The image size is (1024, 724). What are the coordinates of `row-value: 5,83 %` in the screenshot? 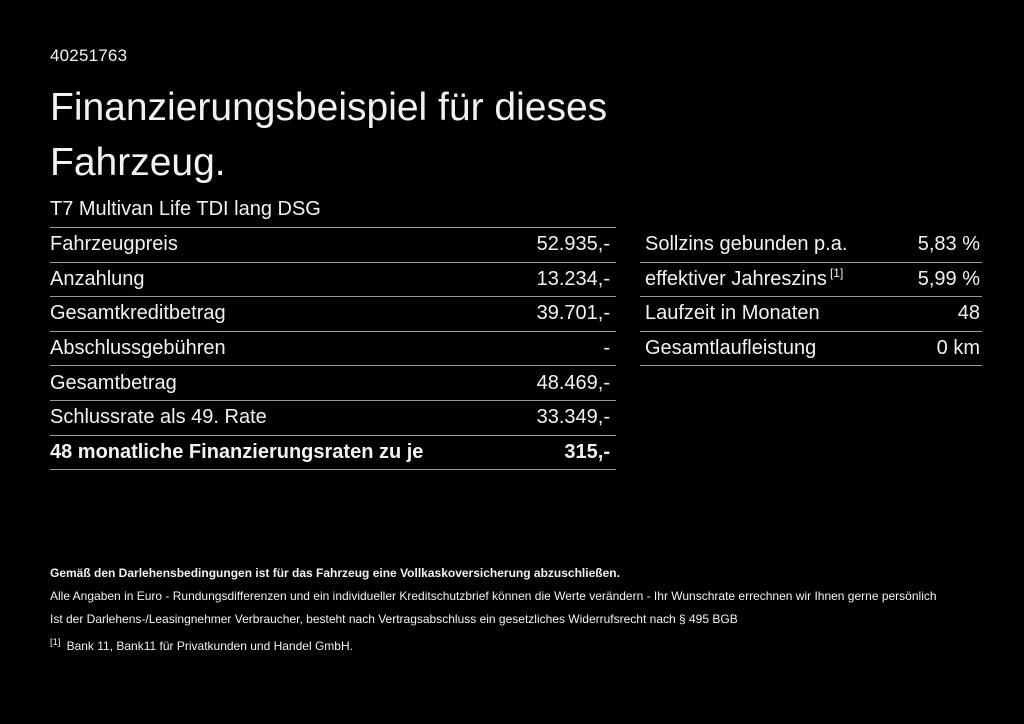 It's located at (948, 244).